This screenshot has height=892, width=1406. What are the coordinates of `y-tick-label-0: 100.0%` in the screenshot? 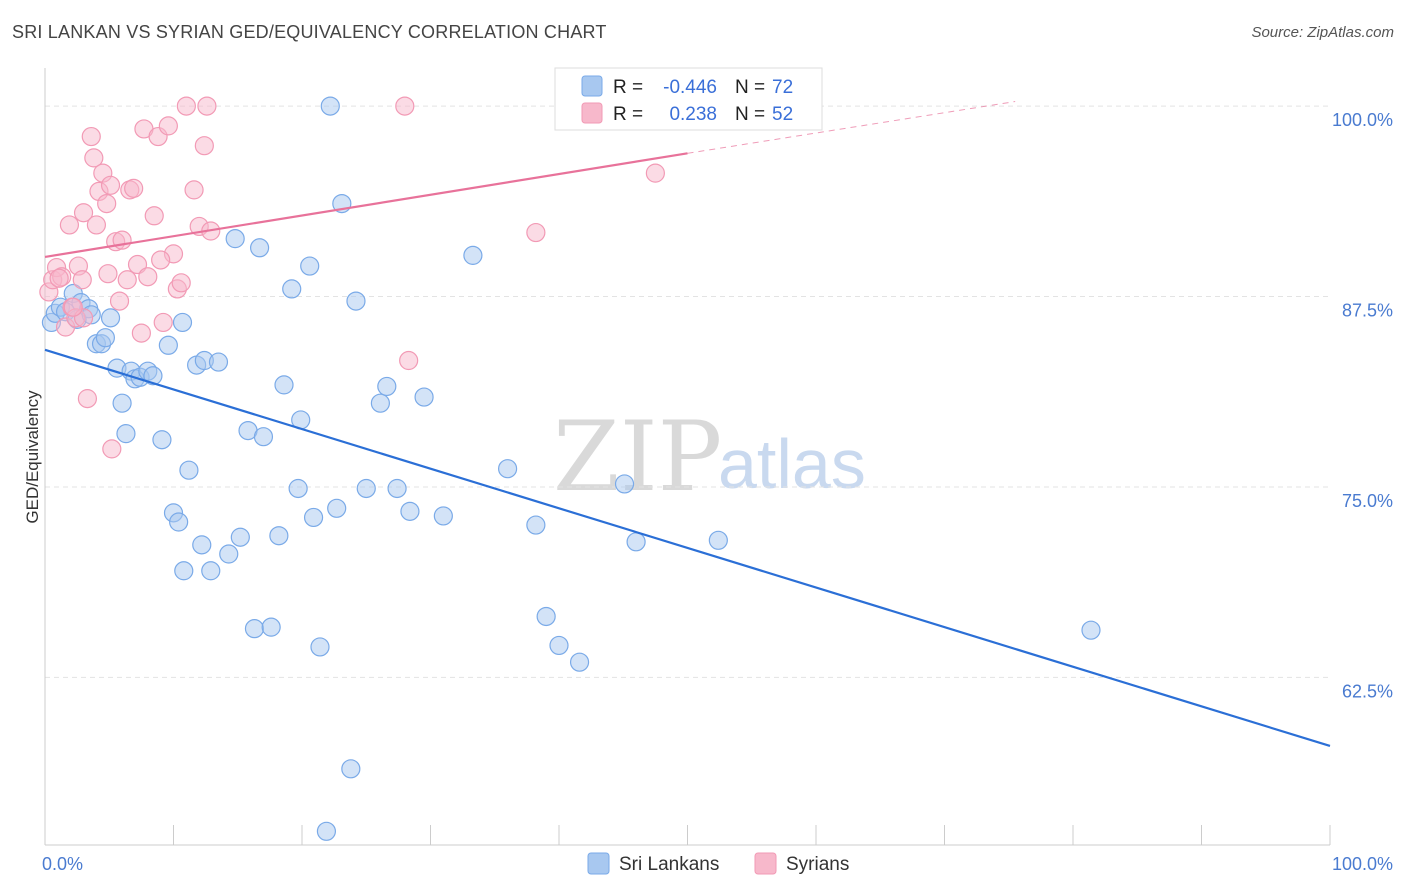 It's located at (1362, 120).